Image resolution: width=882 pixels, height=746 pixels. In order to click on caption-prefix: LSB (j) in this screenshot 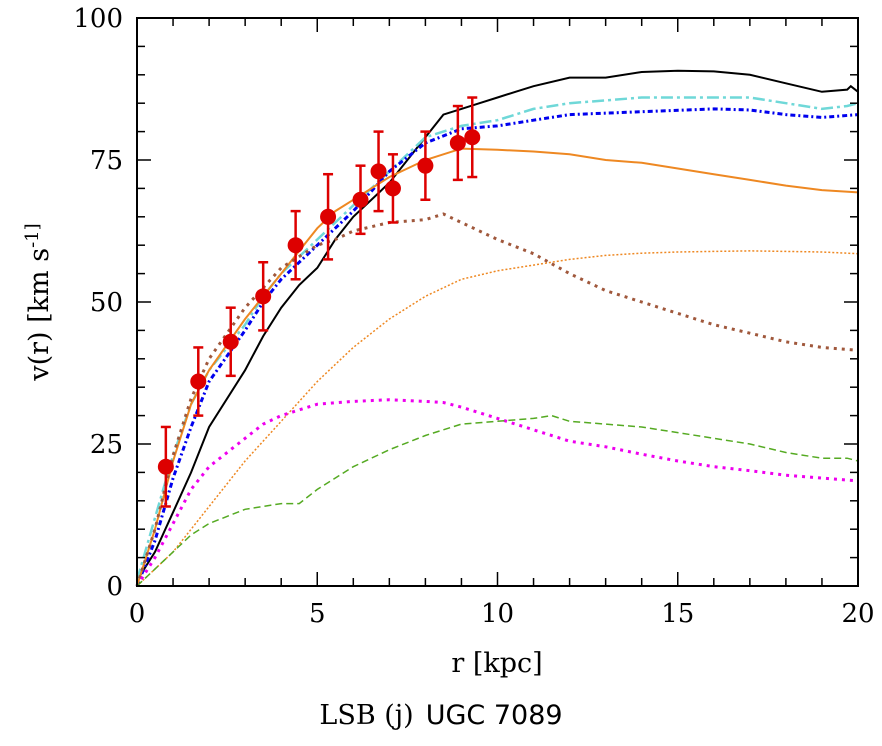, I will do `click(366, 715)`.